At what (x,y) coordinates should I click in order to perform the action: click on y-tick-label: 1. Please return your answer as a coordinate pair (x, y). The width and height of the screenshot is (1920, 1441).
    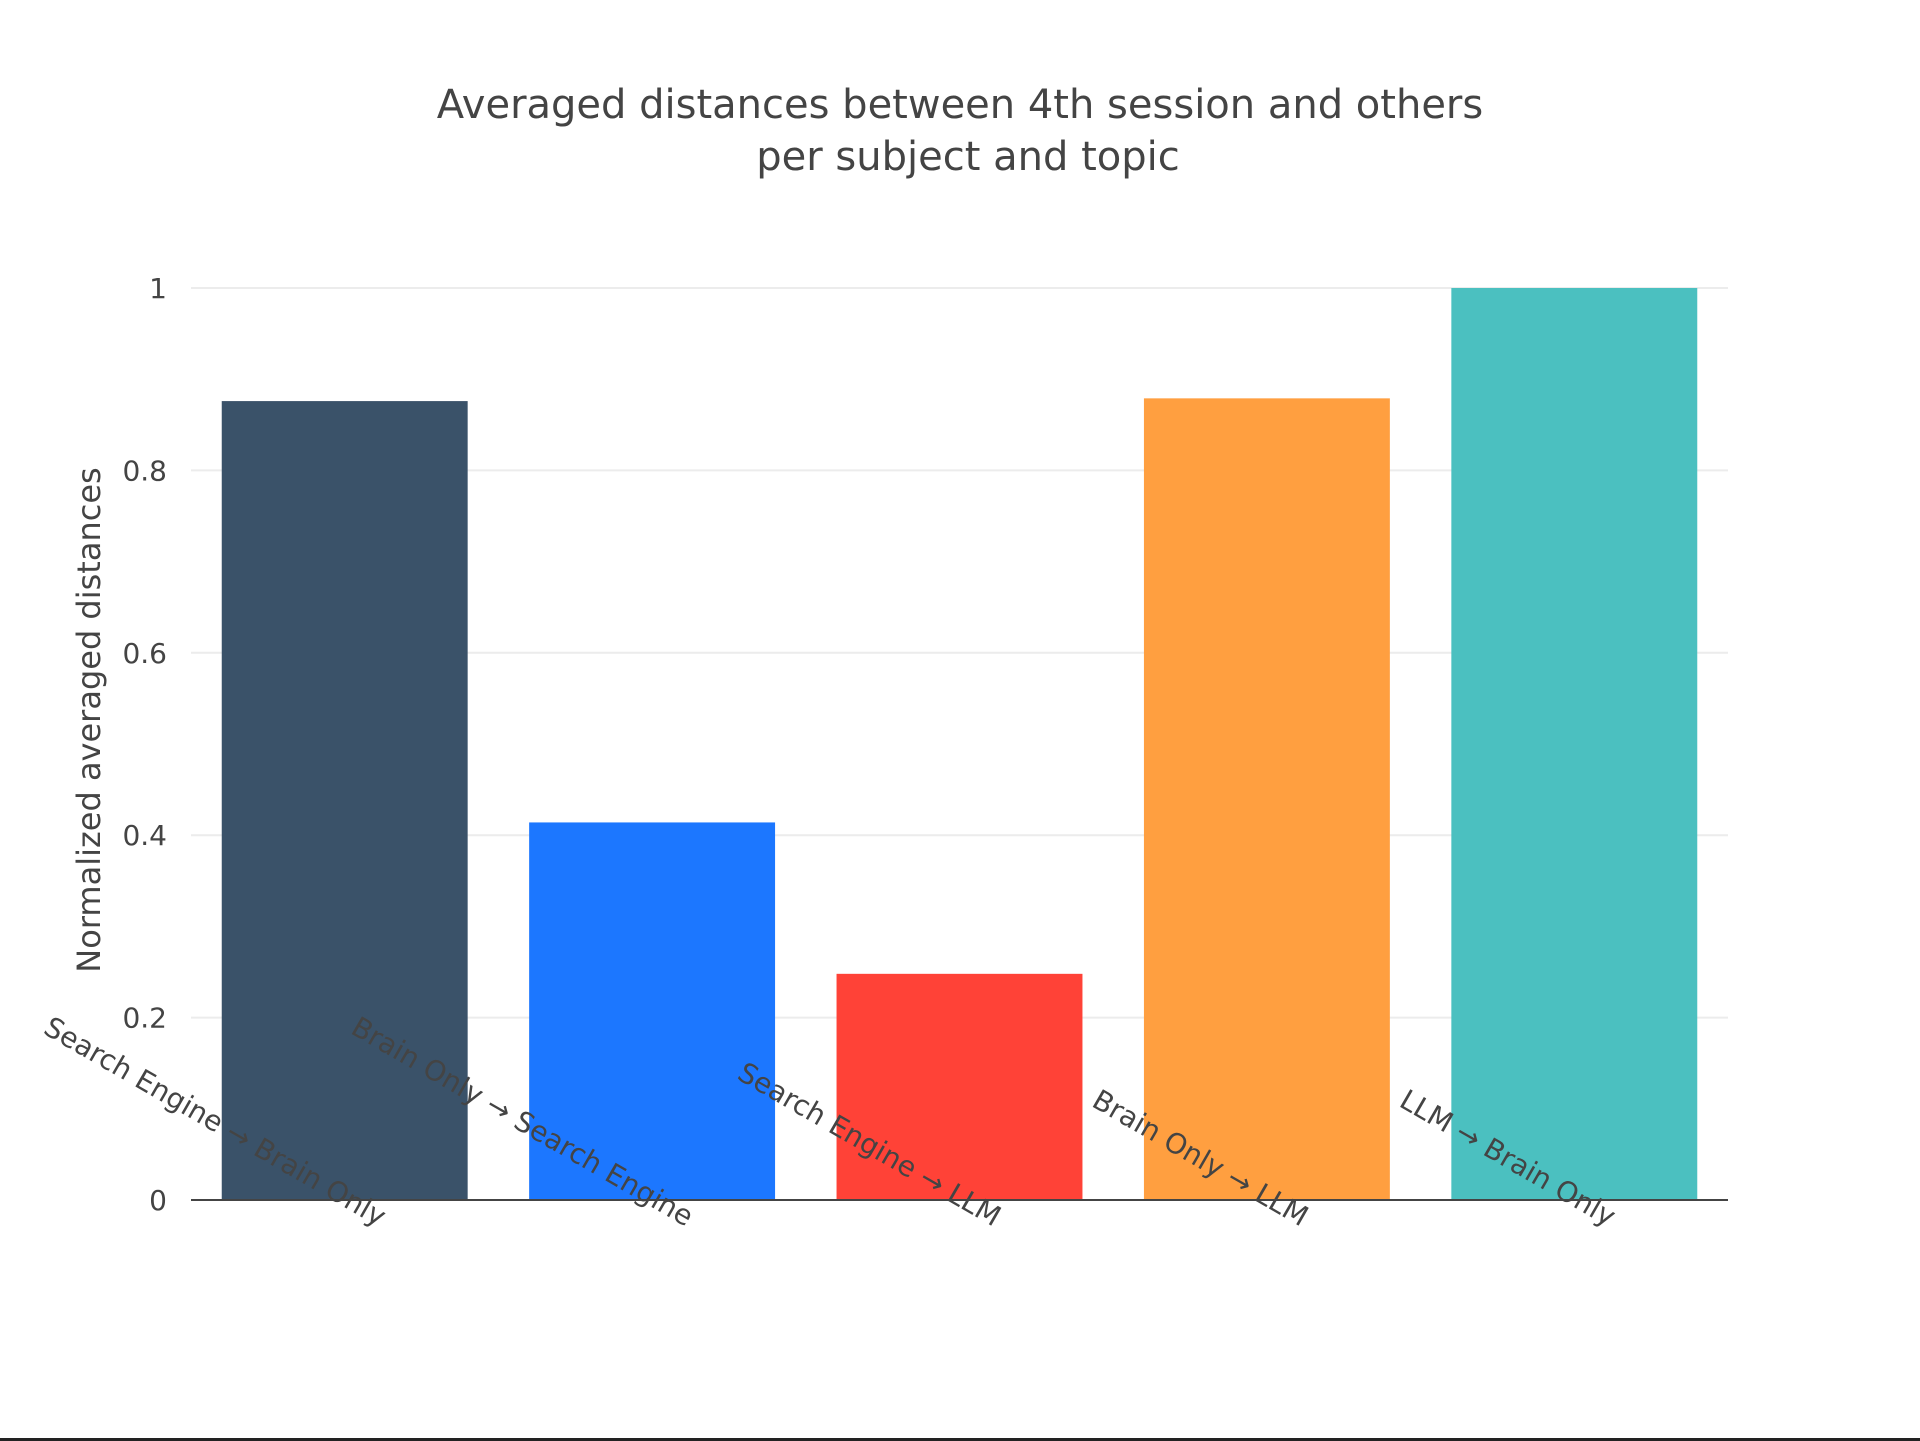
    Looking at the image, I should click on (158, 288).